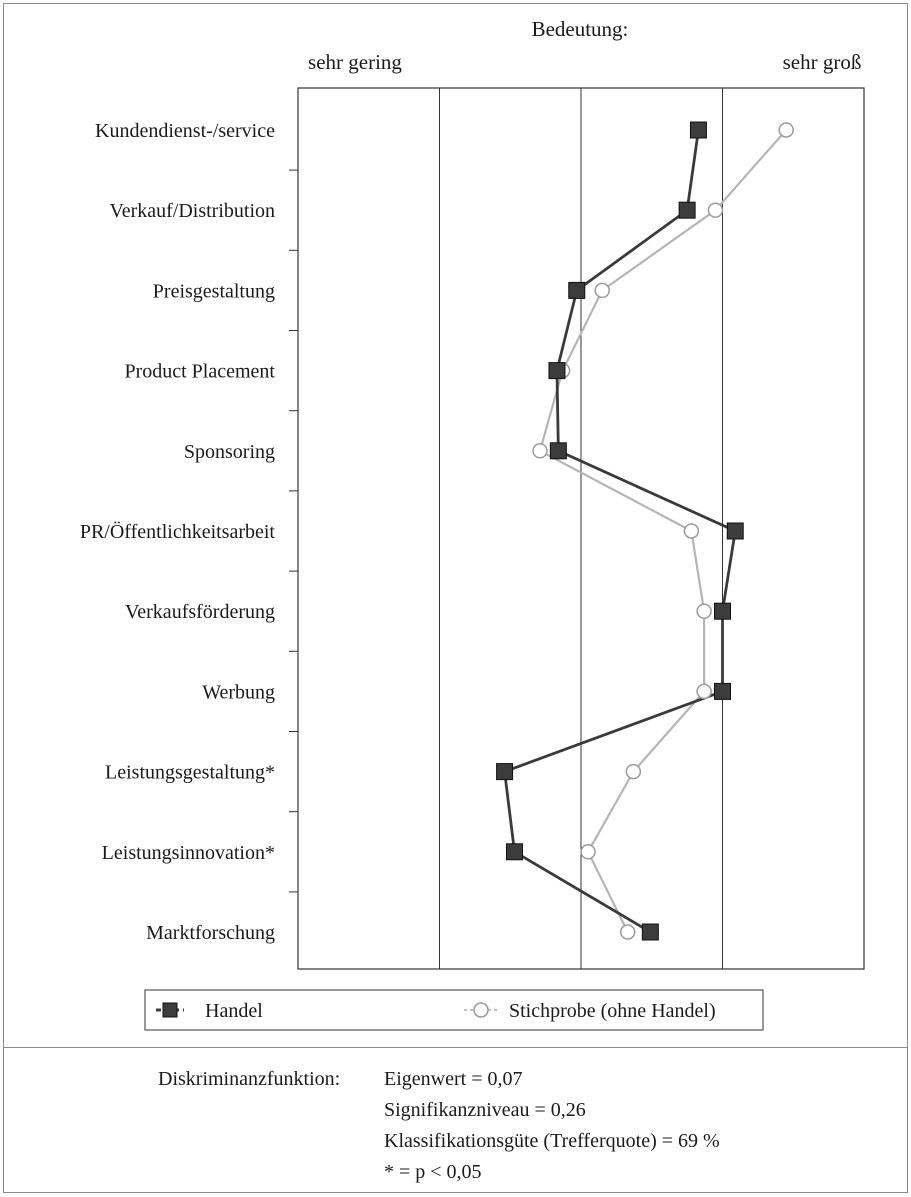  Describe the element at coordinates (293, 531) in the screenshot. I see `category-ticks` at that location.